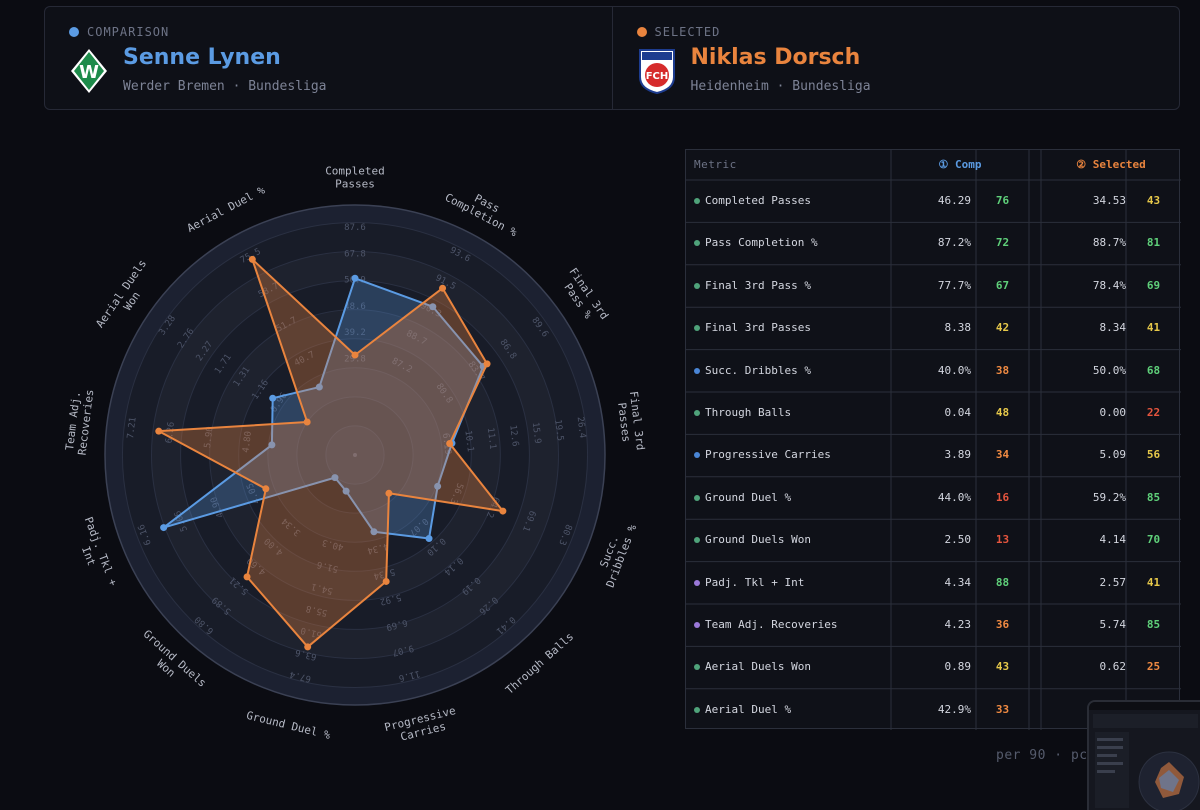 This screenshot has height=810, width=1200. I want to click on comp-value: 8.38, so click(958, 328).